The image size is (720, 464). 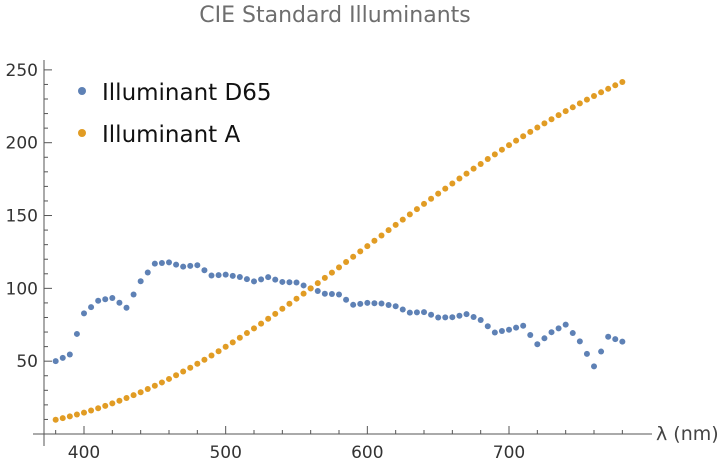 I want to click on y-tick-label: 50, so click(x=27, y=362).